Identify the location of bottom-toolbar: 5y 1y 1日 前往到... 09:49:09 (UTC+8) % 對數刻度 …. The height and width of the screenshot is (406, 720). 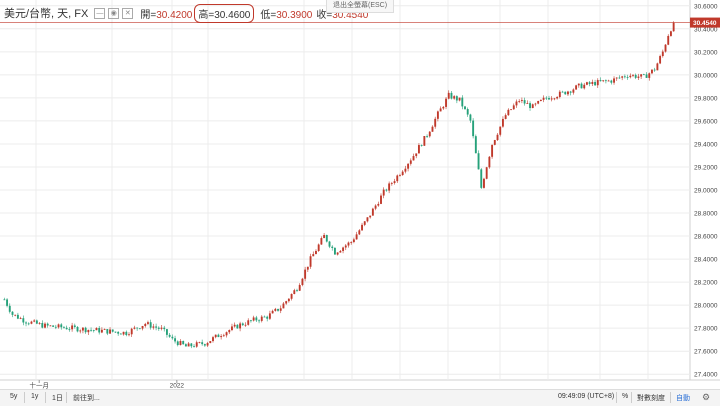
(360, 397).